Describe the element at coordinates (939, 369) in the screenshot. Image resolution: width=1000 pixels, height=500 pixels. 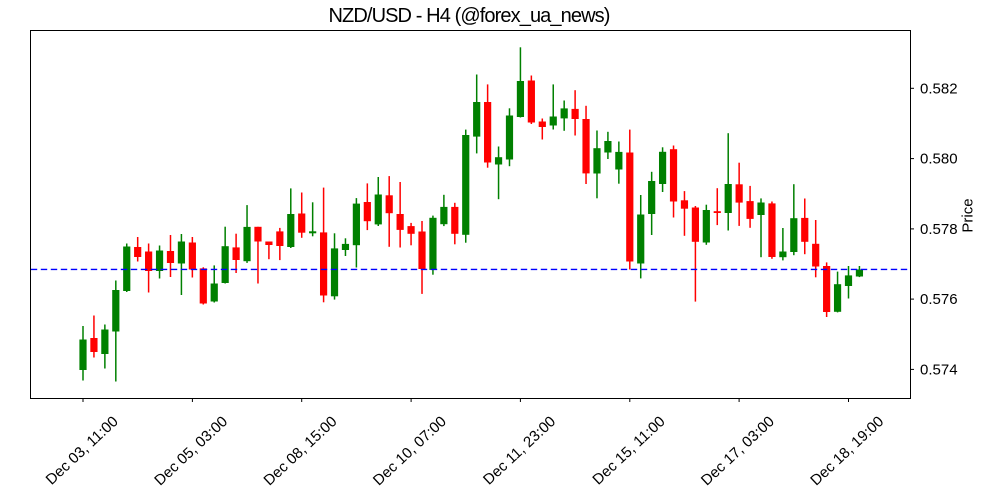
I see `svg-text: 0.574` at that location.